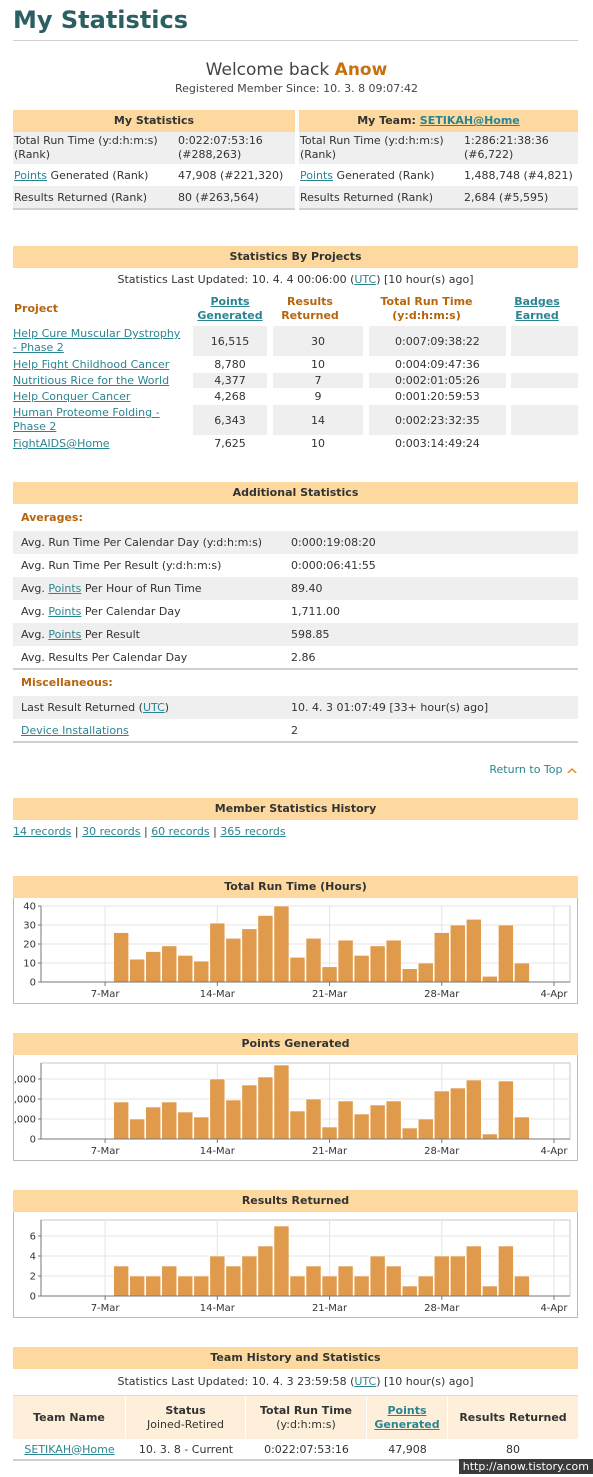  What do you see at coordinates (407, 1410) in the screenshot?
I see `col-team-points-l1: Points` at bounding box center [407, 1410].